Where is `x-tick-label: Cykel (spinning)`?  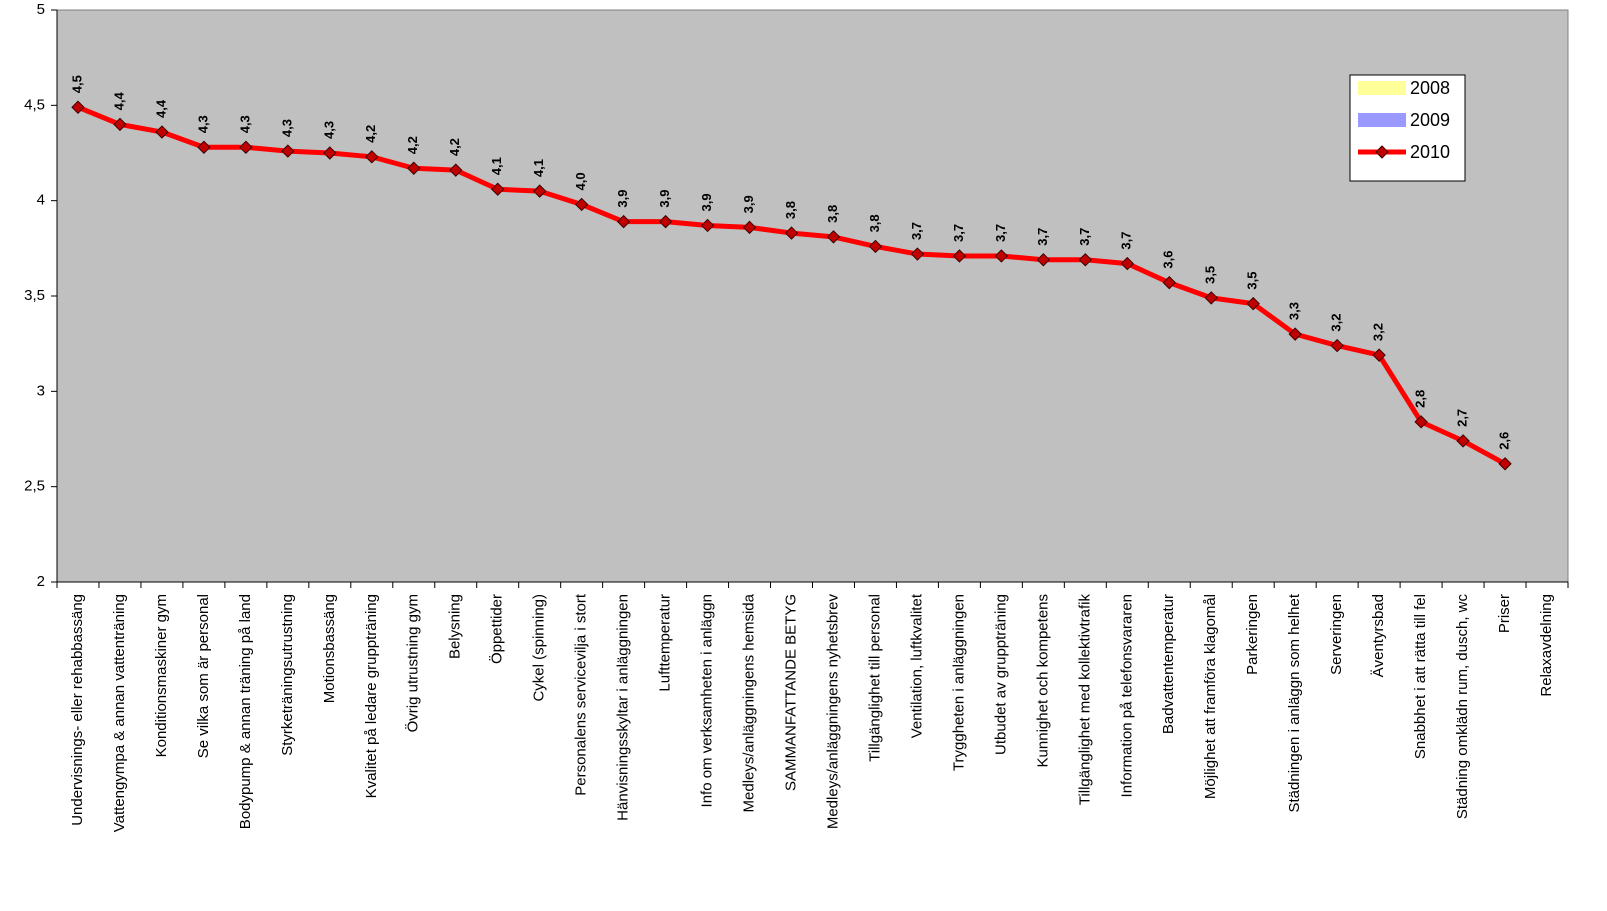 x-tick-label: Cykel (spinning) is located at coordinates (539, 648).